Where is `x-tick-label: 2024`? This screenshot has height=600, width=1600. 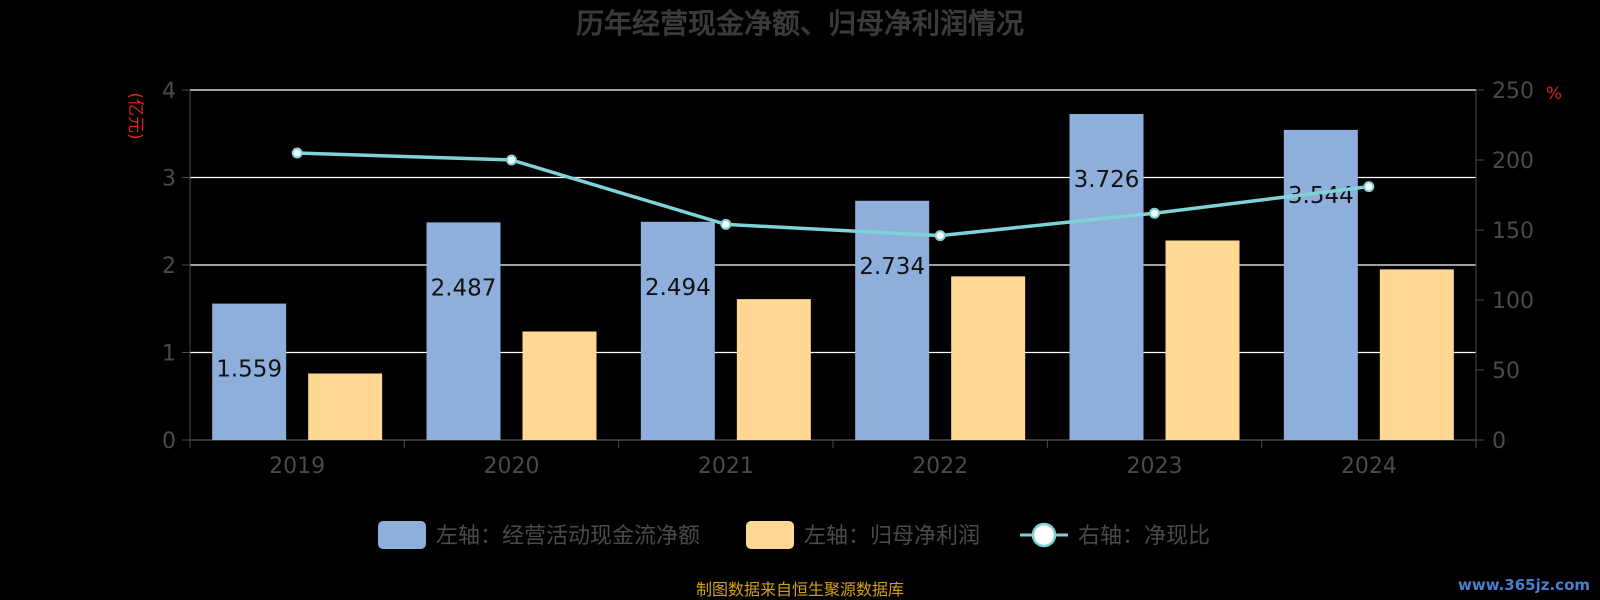 x-tick-label: 2024 is located at coordinates (1369, 466).